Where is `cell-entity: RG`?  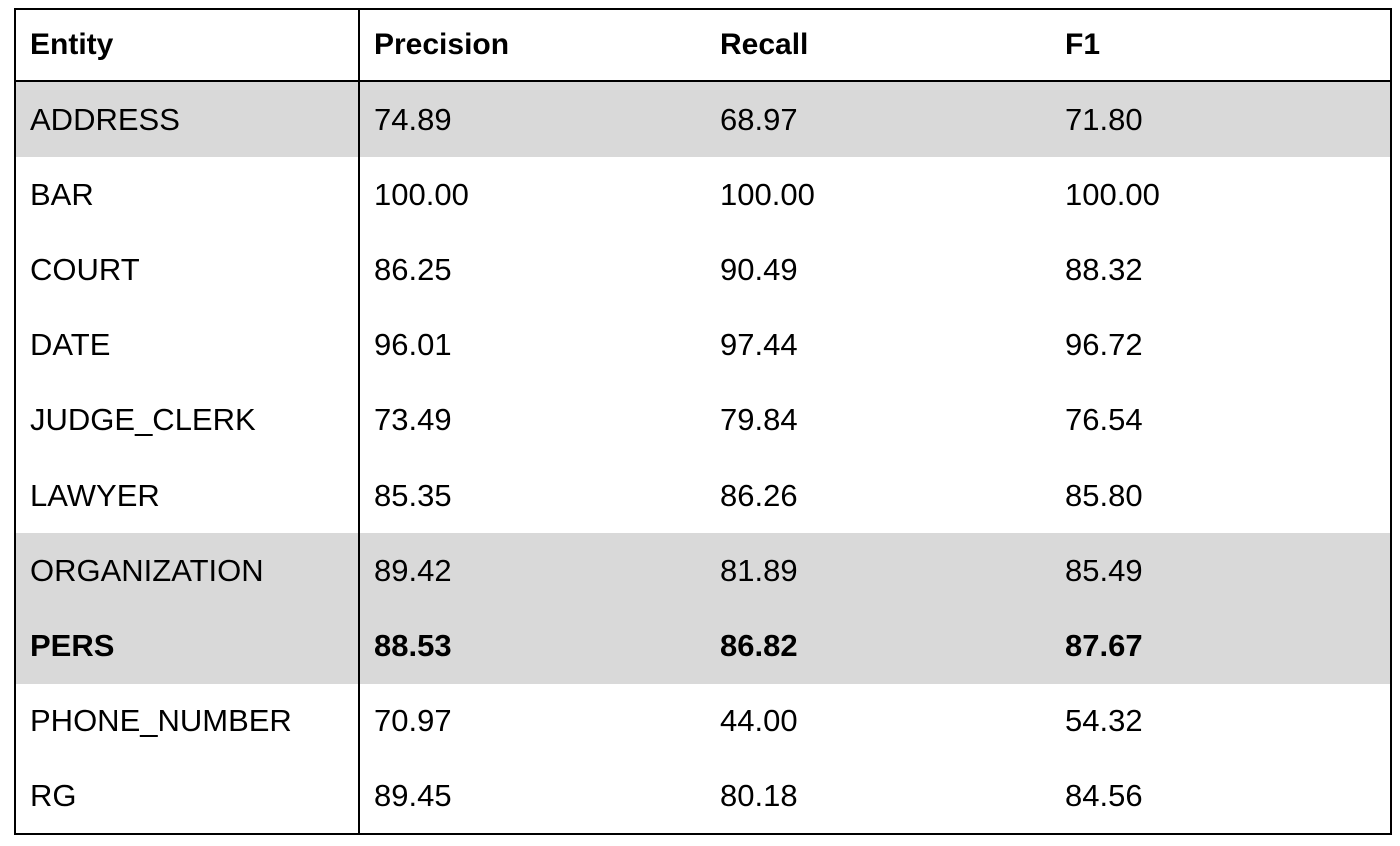 cell-entity: RG is located at coordinates (53, 796).